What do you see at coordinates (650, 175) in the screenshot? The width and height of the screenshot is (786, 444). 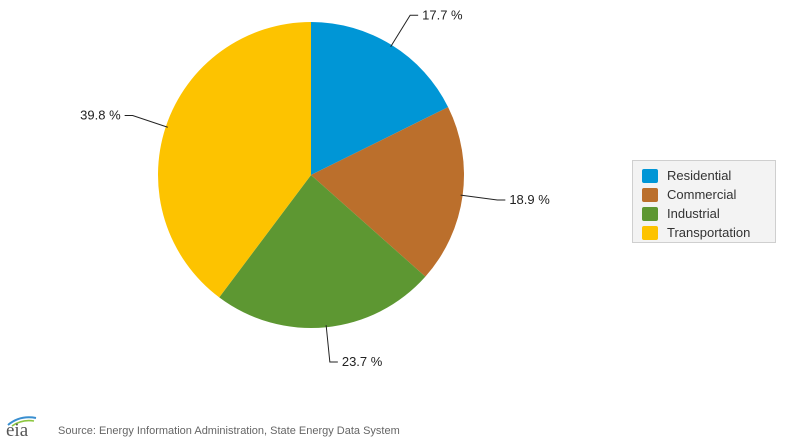 I see `legend-swatch-residential` at bounding box center [650, 175].